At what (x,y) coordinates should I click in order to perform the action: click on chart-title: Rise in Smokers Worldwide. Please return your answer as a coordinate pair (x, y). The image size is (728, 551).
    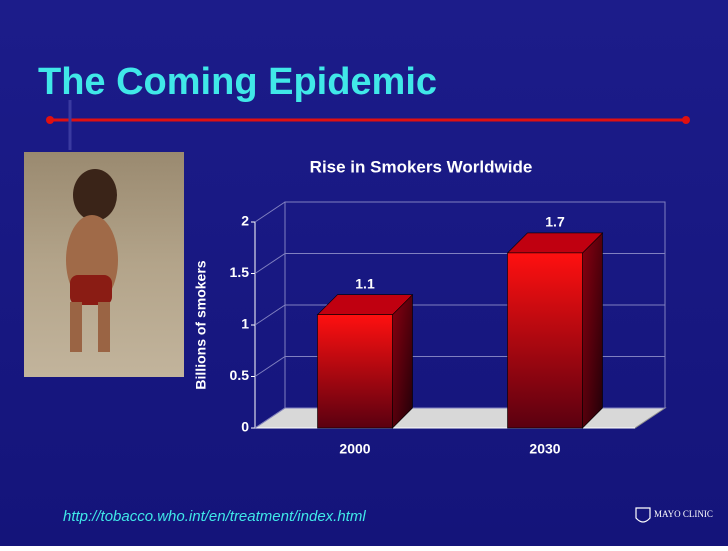
    Looking at the image, I should click on (421, 166).